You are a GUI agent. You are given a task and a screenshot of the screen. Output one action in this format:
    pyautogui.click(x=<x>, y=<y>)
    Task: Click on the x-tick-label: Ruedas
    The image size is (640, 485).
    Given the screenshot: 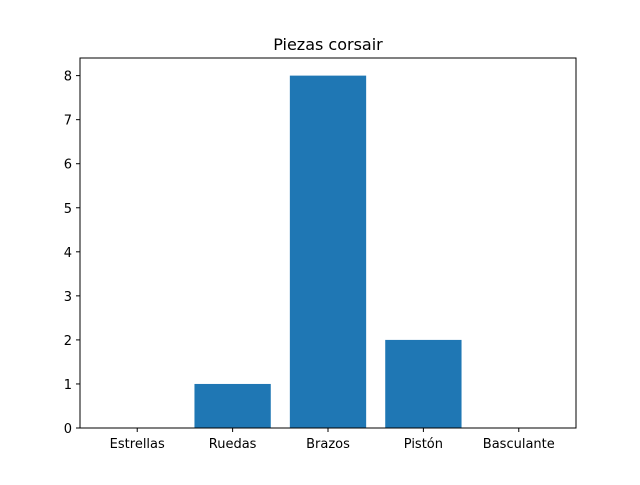 What is the action you would take?
    pyautogui.click(x=233, y=444)
    